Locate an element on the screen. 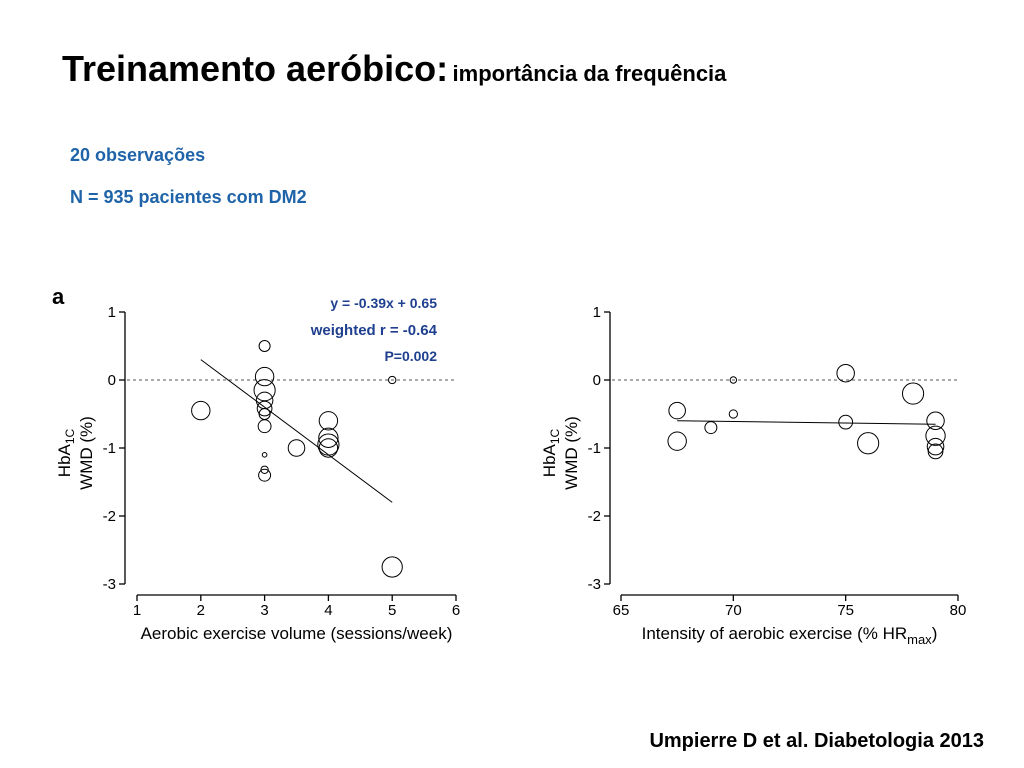  regression-annotation: weighted r = -0.64 is located at coordinates (374, 330).